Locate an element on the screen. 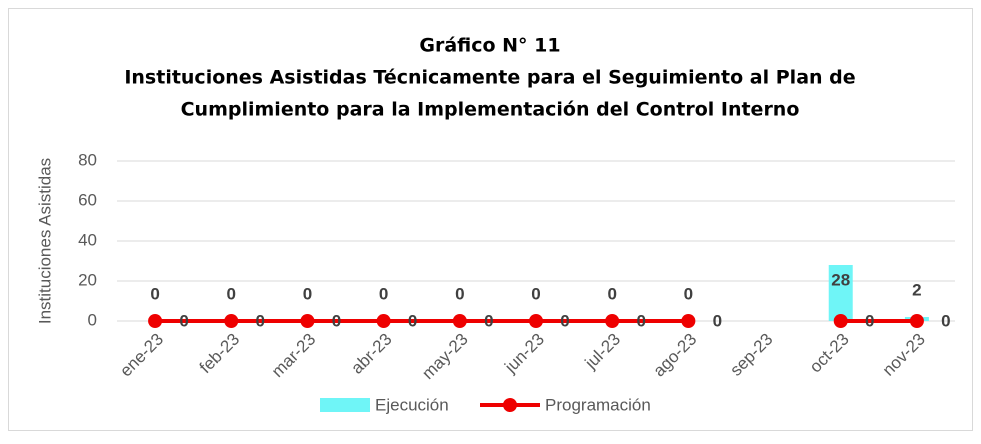 The image size is (981, 444). legend-label: Programación is located at coordinates (598, 404).